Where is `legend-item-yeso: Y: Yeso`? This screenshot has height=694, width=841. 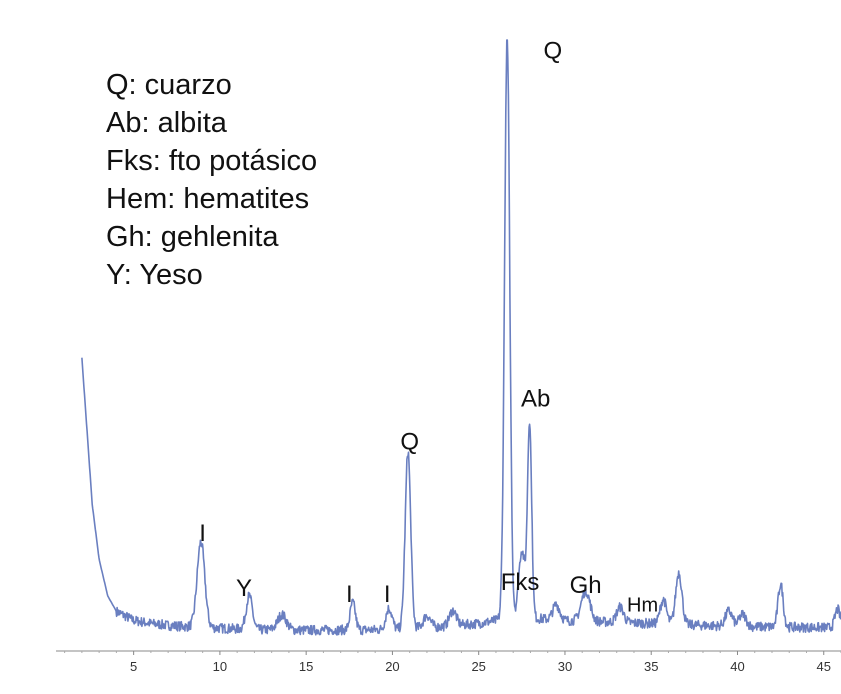
legend-item-yeso: Y: Yeso is located at coordinates (154, 275).